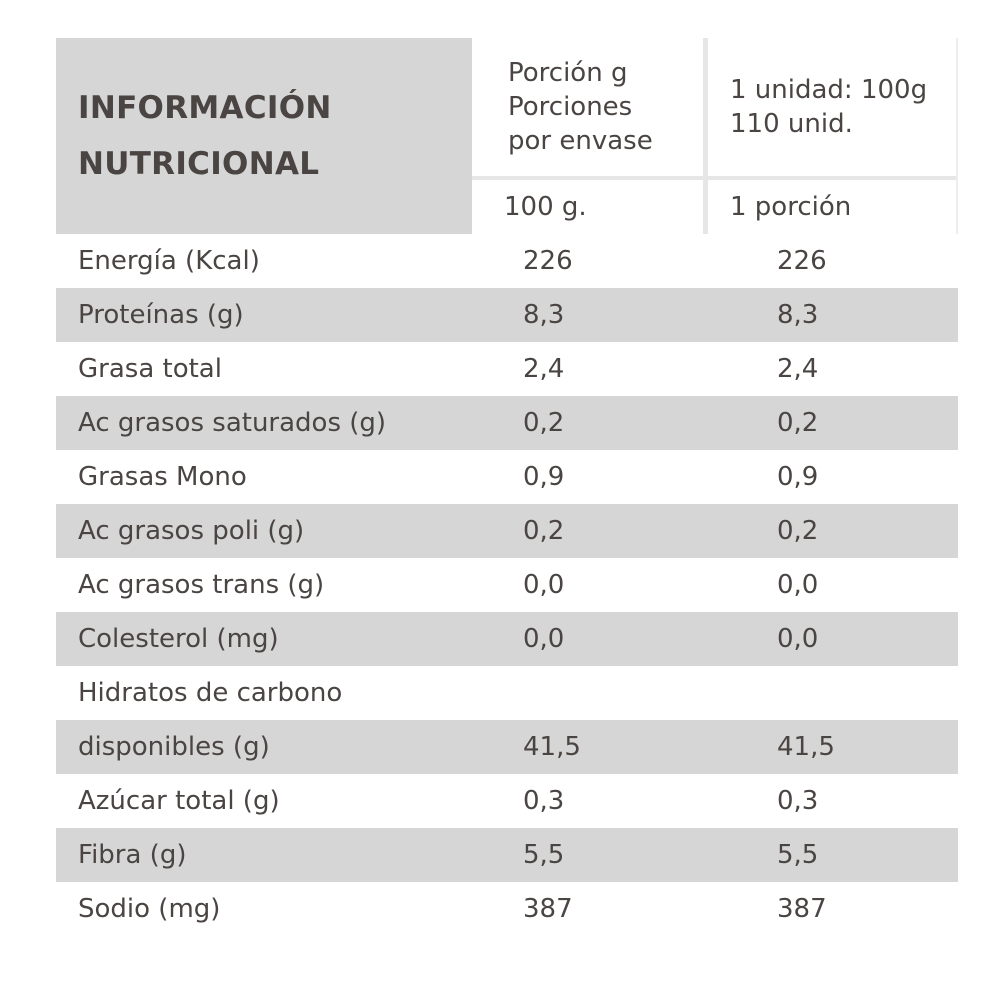 The width and height of the screenshot is (1000, 1000). I want to click on header-porcion-cell: Porción g Porciones por envase, so click(589, 107).